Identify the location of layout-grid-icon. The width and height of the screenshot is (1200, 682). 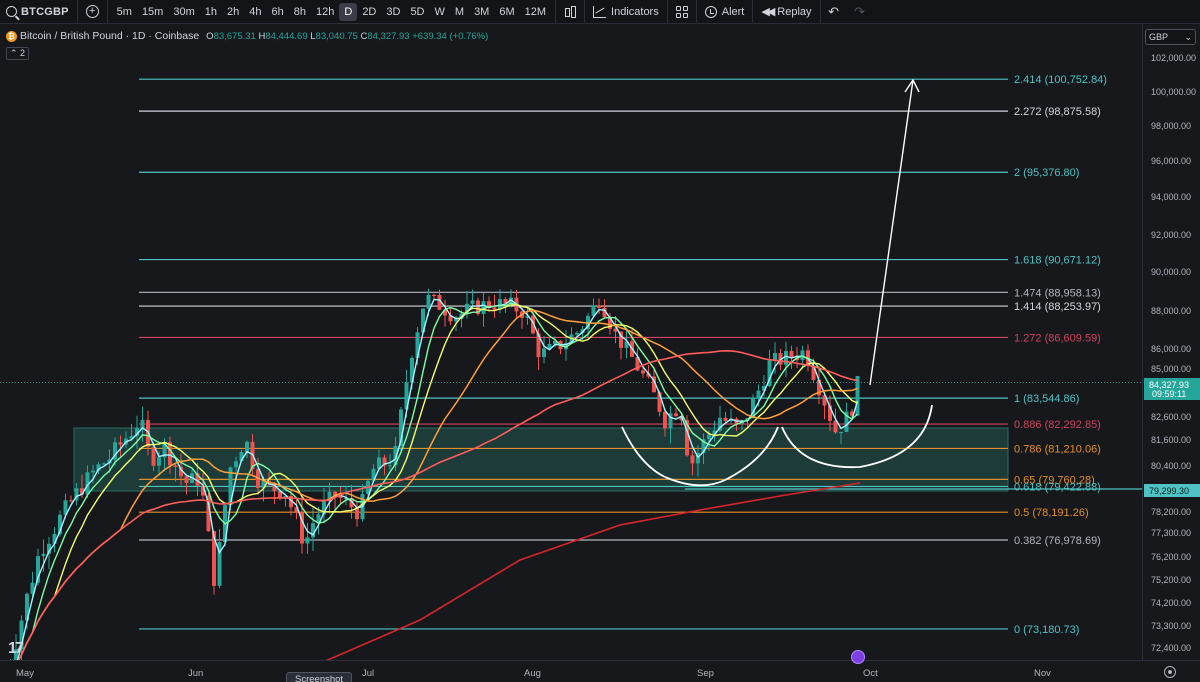
(682, 12).